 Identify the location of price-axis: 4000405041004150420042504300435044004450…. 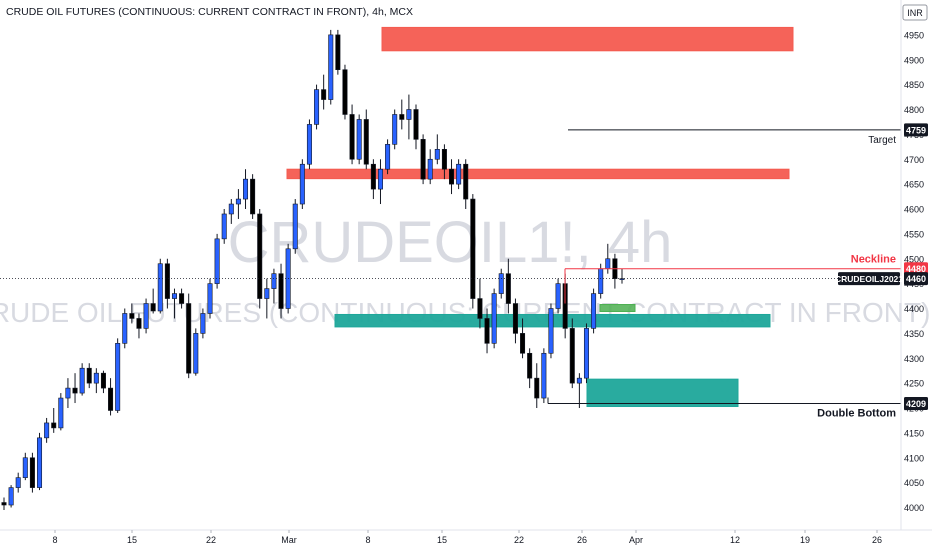
(914, 271).